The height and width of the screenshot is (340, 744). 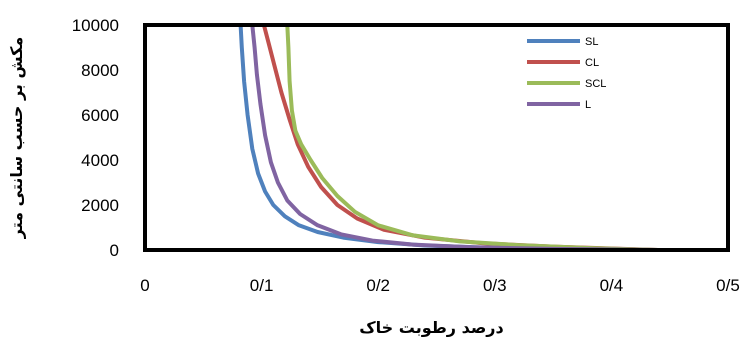 What do you see at coordinates (566, 73) in the screenshot?
I see `legend: SL CL SCL L` at bounding box center [566, 73].